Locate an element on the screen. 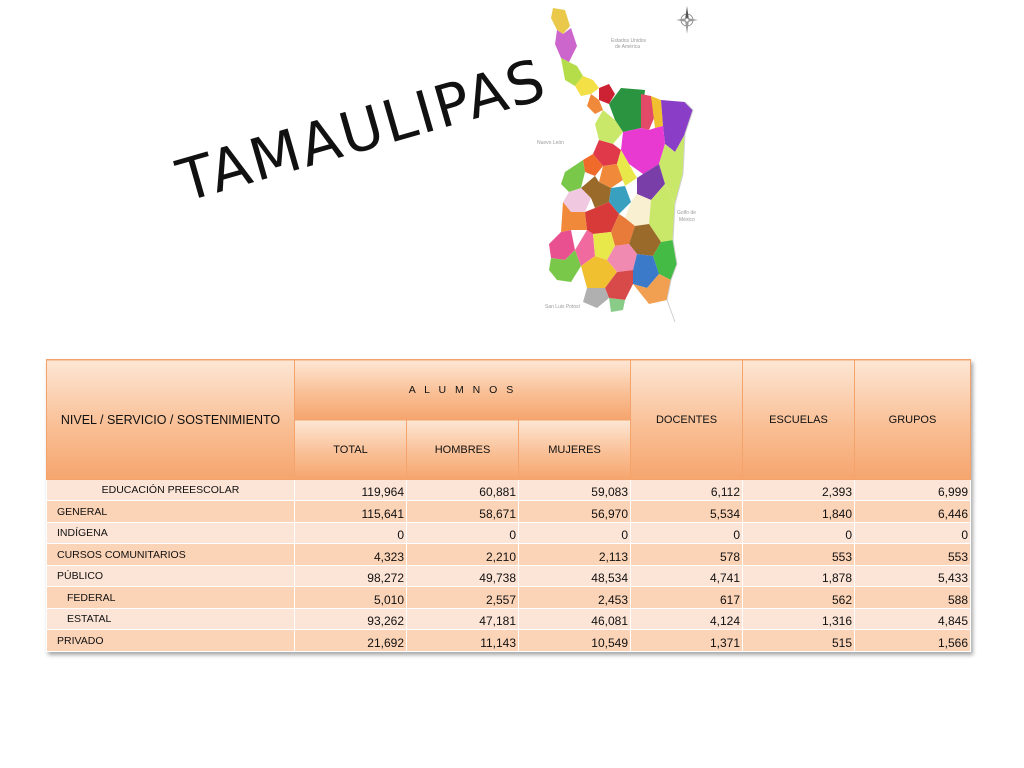  cell-docentes: 0 is located at coordinates (686, 533).